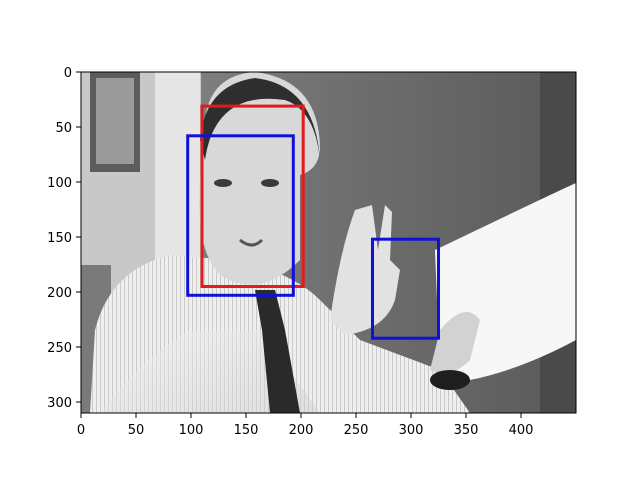 This screenshot has height=480, width=640. I want to click on y-tick-label: 200, so click(59, 293).